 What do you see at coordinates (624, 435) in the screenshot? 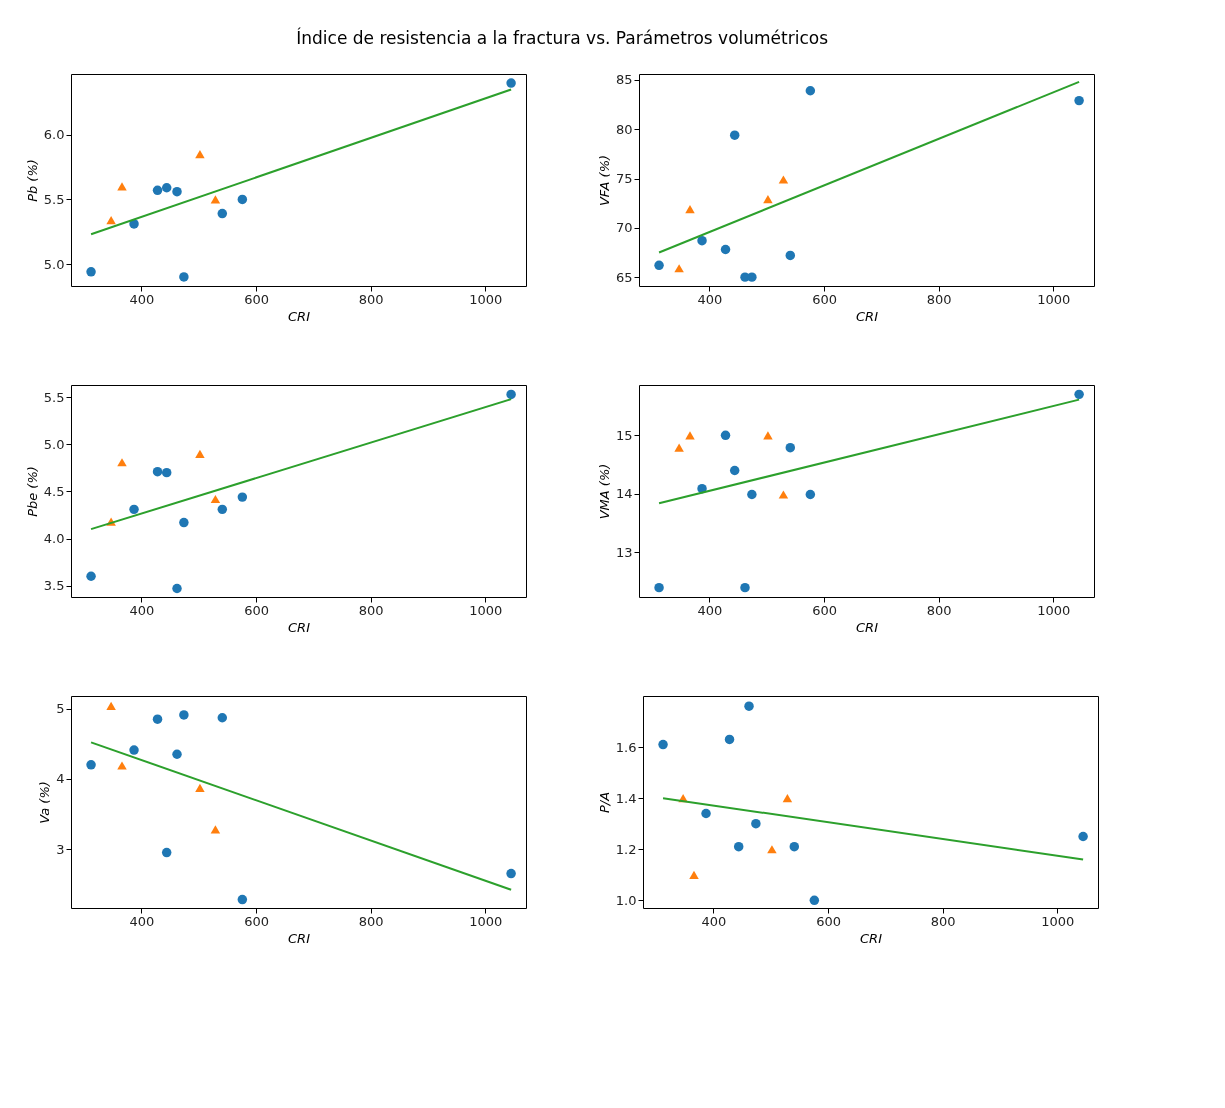
I see `y-tick-label: 15` at bounding box center [624, 435].